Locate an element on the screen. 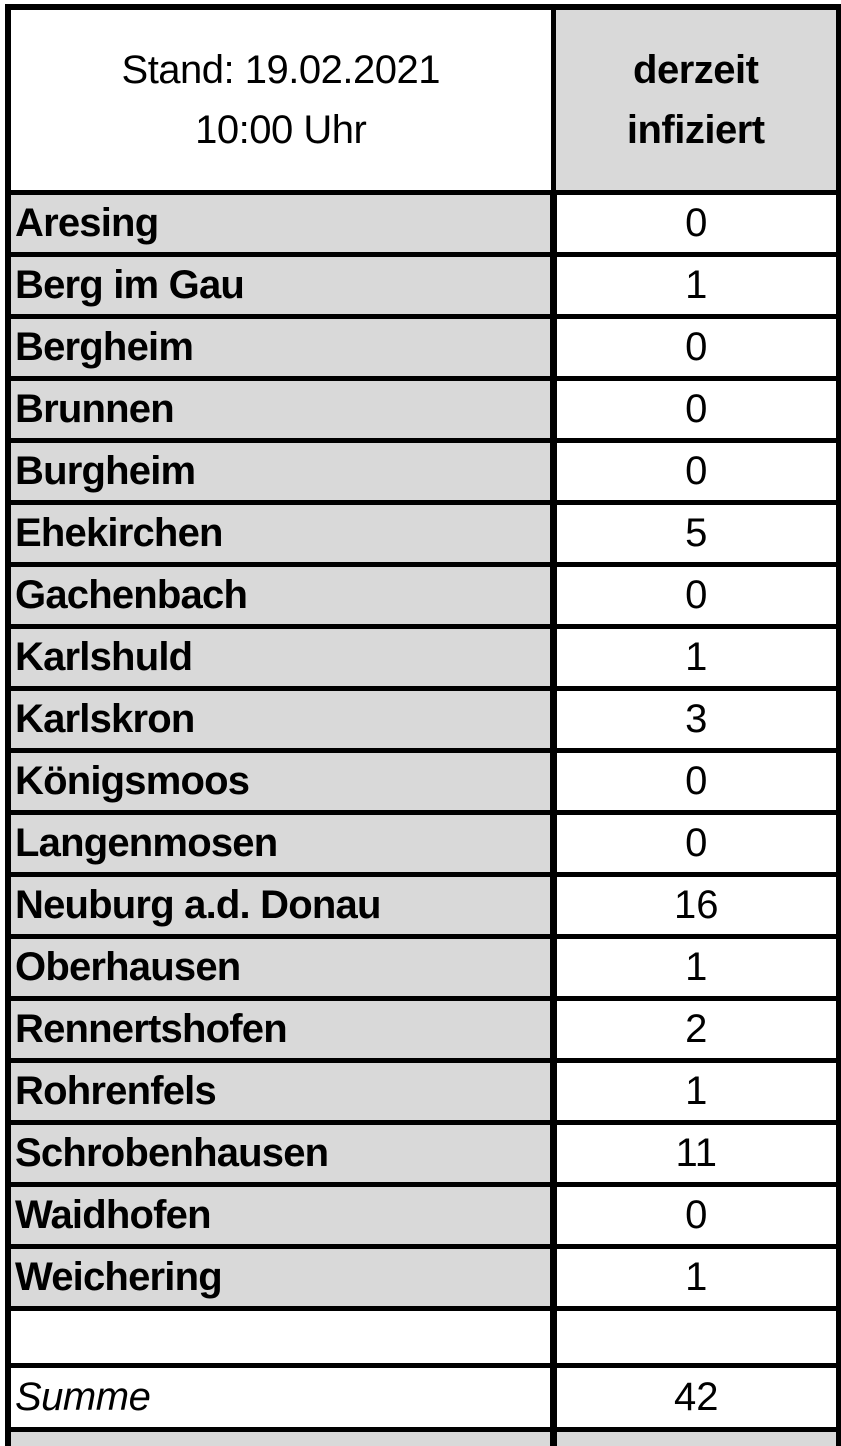  infected-column-header-cell: derzeit infiziert is located at coordinates (695, 99).